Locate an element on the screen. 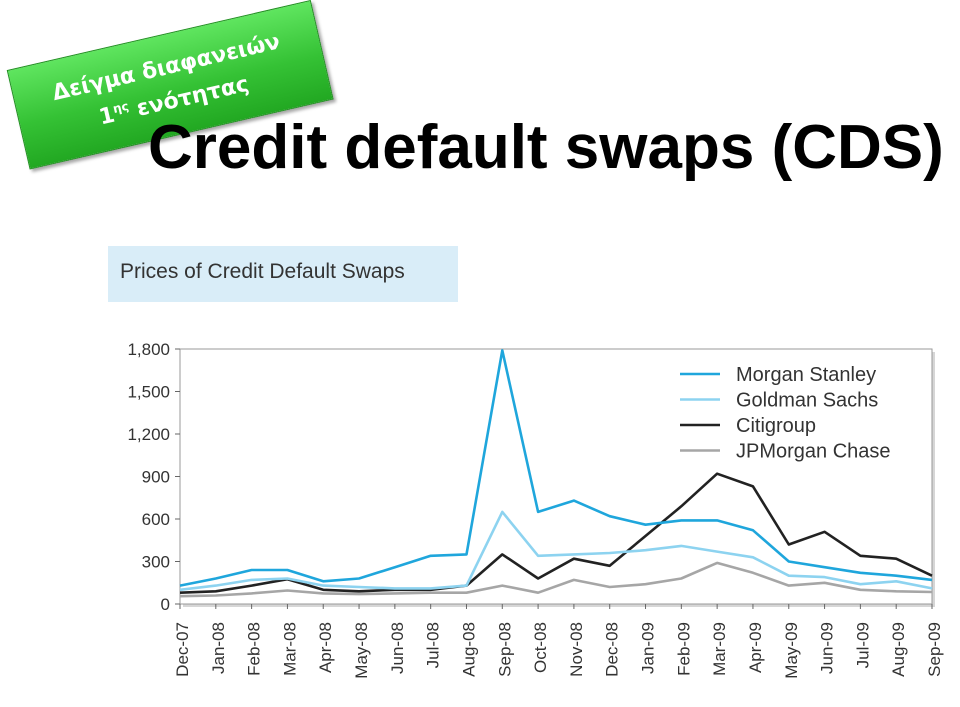 The width and height of the screenshot is (960, 707). page-title: Credit default swaps (CDS) is located at coordinates (546, 147).